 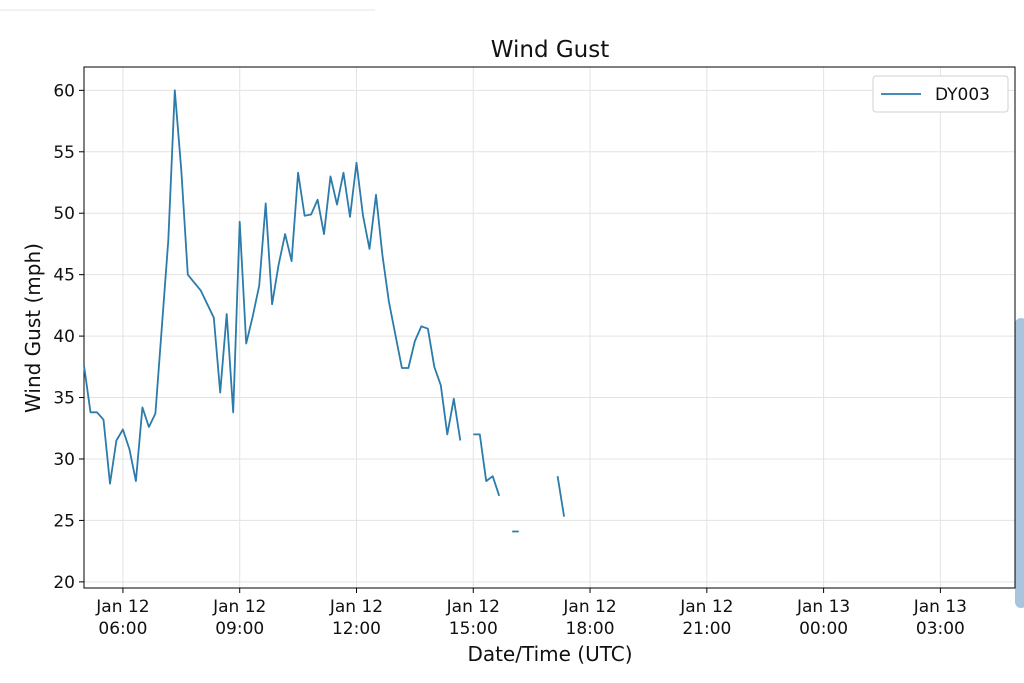 What do you see at coordinates (962, 95) in the screenshot?
I see `legend-label: DY003` at bounding box center [962, 95].